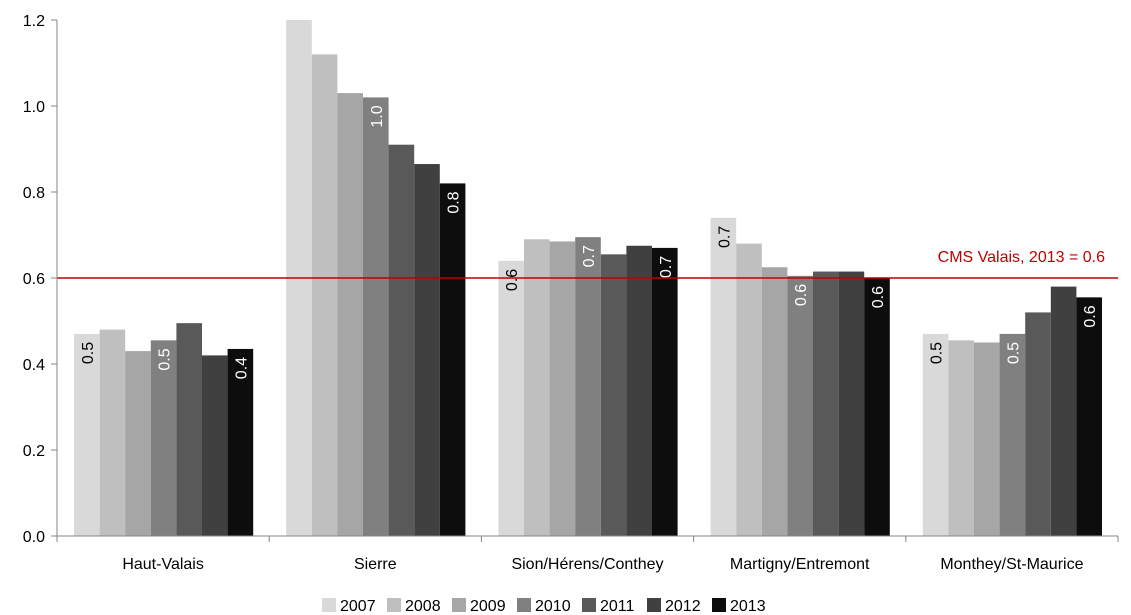 This screenshot has height=615, width=1131. I want to click on data-label: 0.8, so click(454, 202).